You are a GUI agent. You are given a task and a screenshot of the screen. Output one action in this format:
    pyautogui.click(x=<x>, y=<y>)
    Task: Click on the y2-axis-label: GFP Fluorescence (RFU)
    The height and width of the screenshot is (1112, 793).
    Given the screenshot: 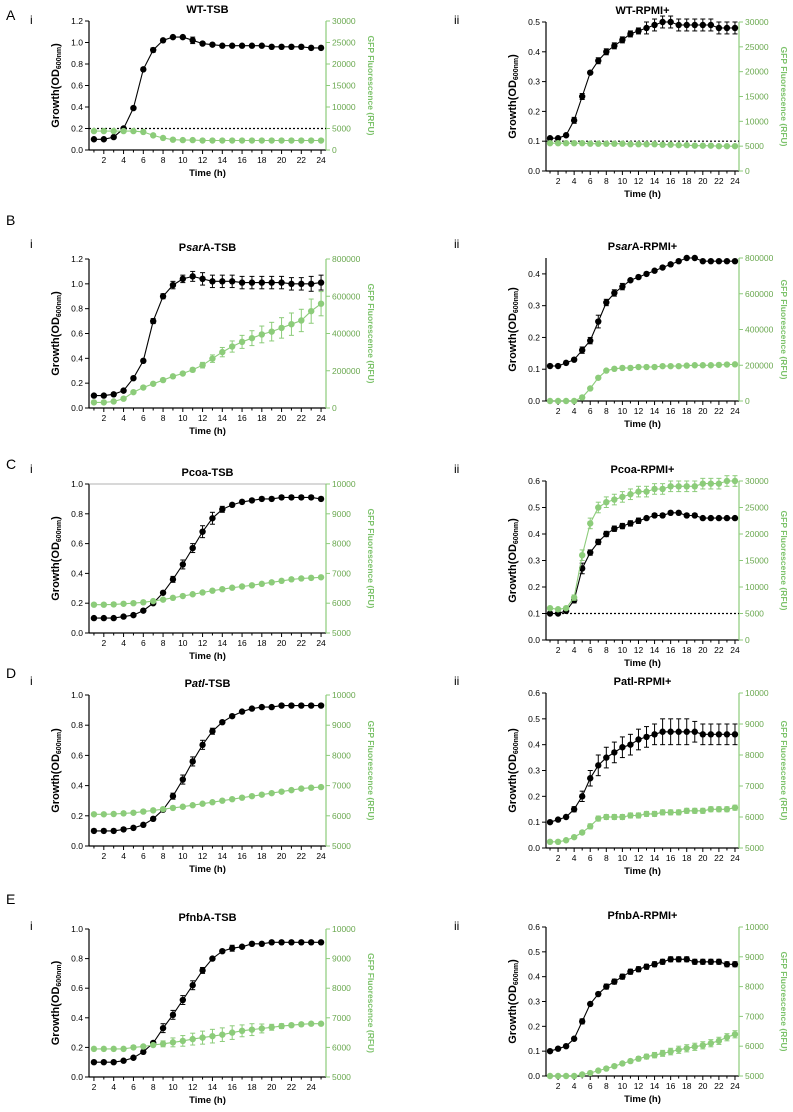 What is the action you would take?
    pyautogui.click(x=784, y=561)
    